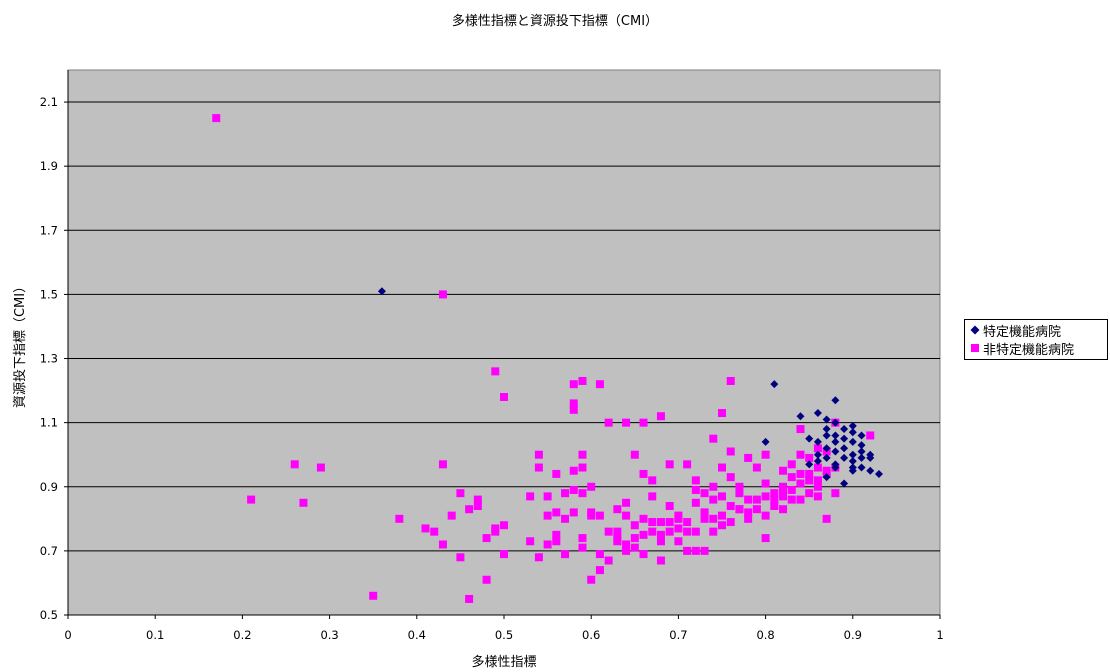  What do you see at coordinates (974, 330) in the screenshot?
I see `diamond-marker-icon` at bounding box center [974, 330].